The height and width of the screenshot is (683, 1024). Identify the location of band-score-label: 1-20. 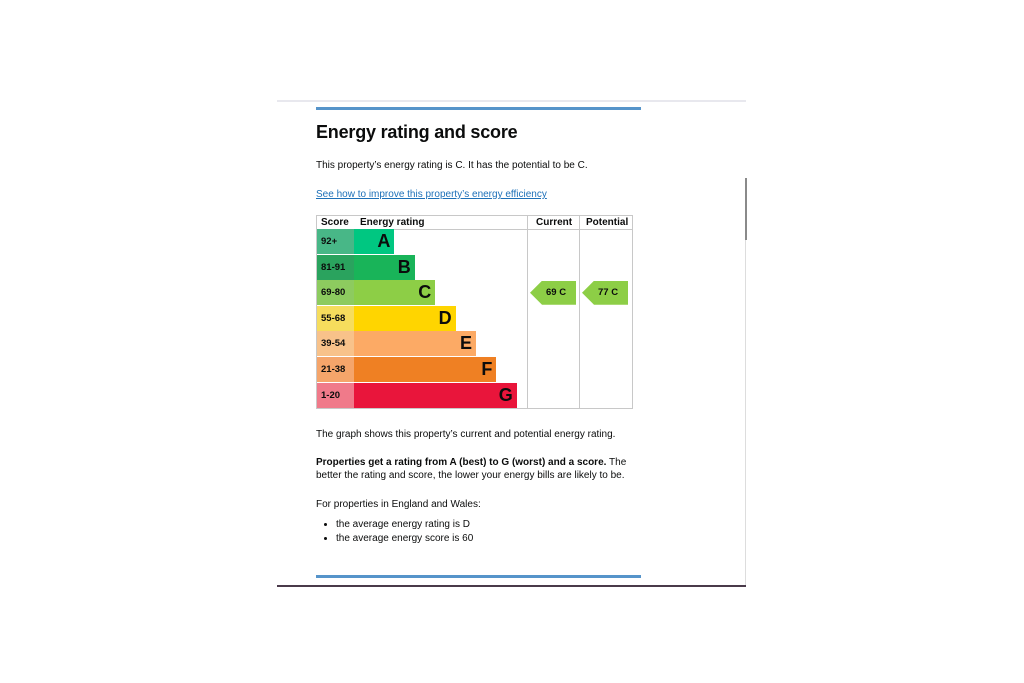
(335, 395).